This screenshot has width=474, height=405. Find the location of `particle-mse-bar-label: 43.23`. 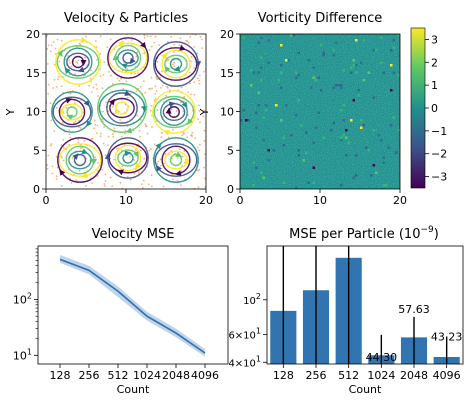

particle-mse-bar-label: 43.23 is located at coordinates (447, 337).